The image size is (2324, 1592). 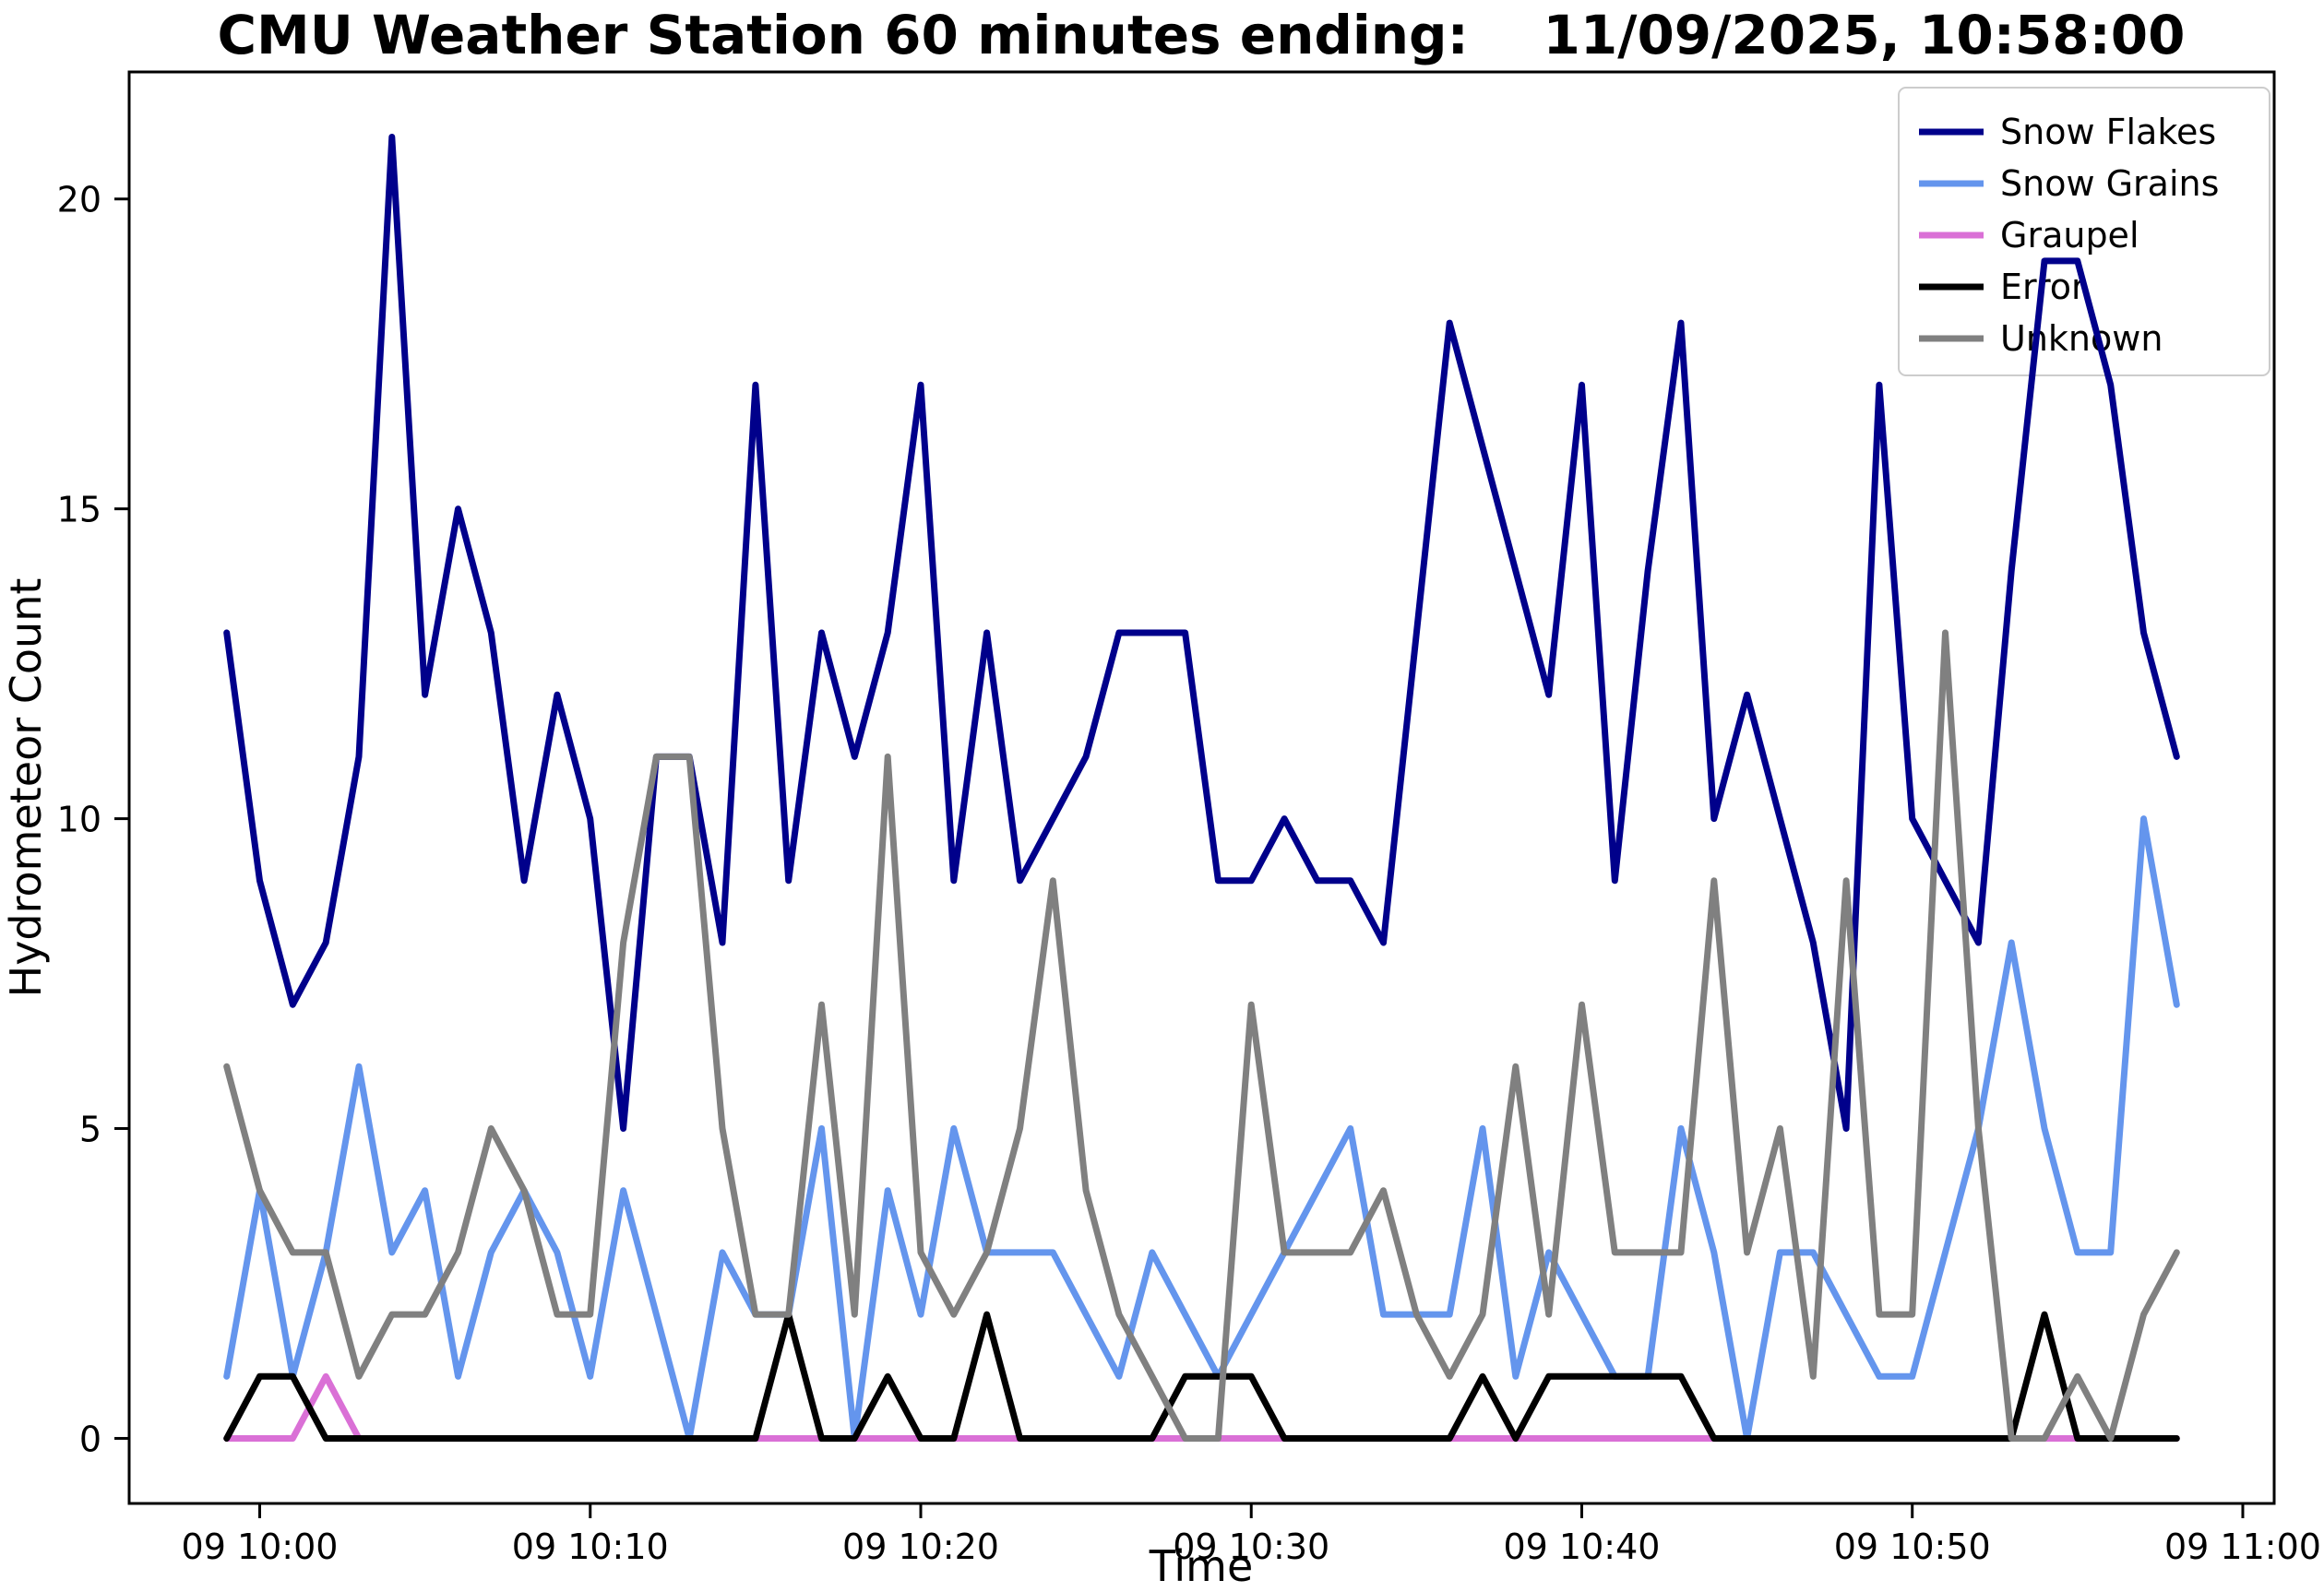 I want to click on x-tick-label: 09 10:30, so click(x=1251, y=1547).